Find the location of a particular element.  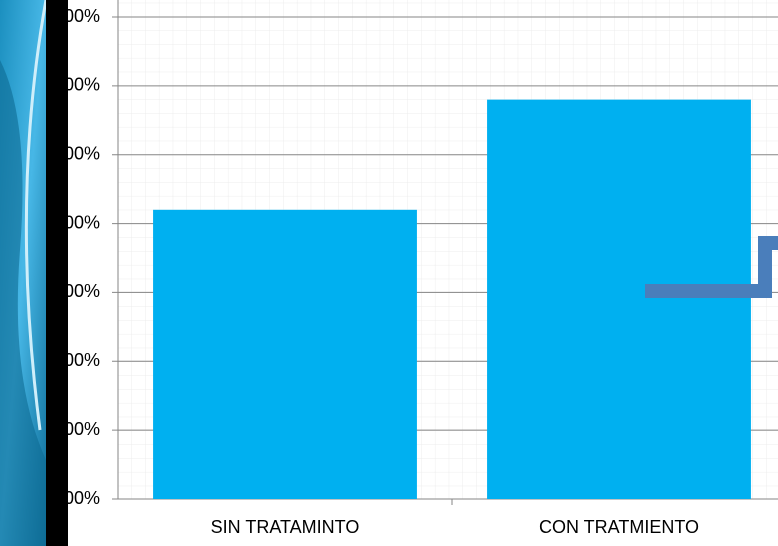

x-tick-label: SIN TRATAMINTO is located at coordinates (285, 527).